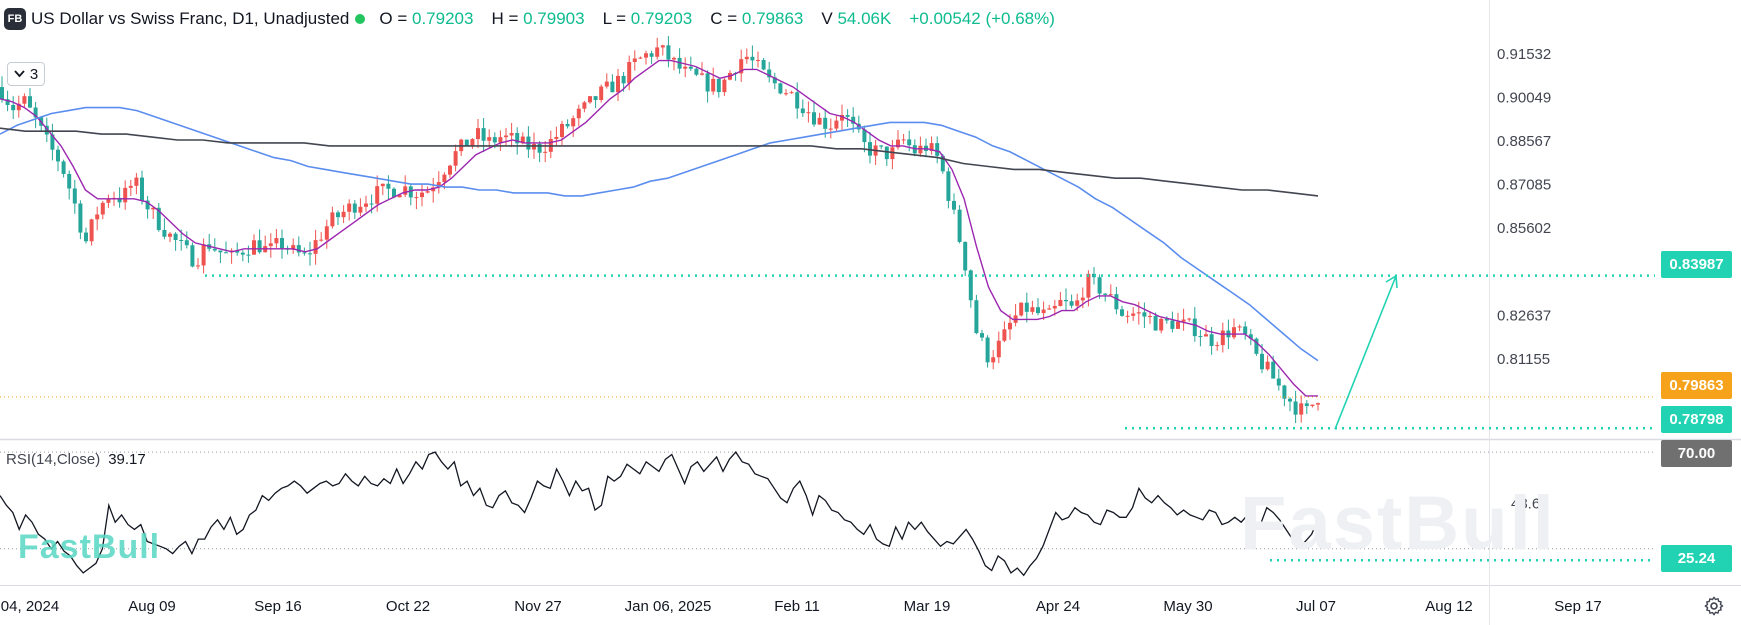  Describe the element at coordinates (1714, 606) in the screenshot. I see `gear-icon` at that location.